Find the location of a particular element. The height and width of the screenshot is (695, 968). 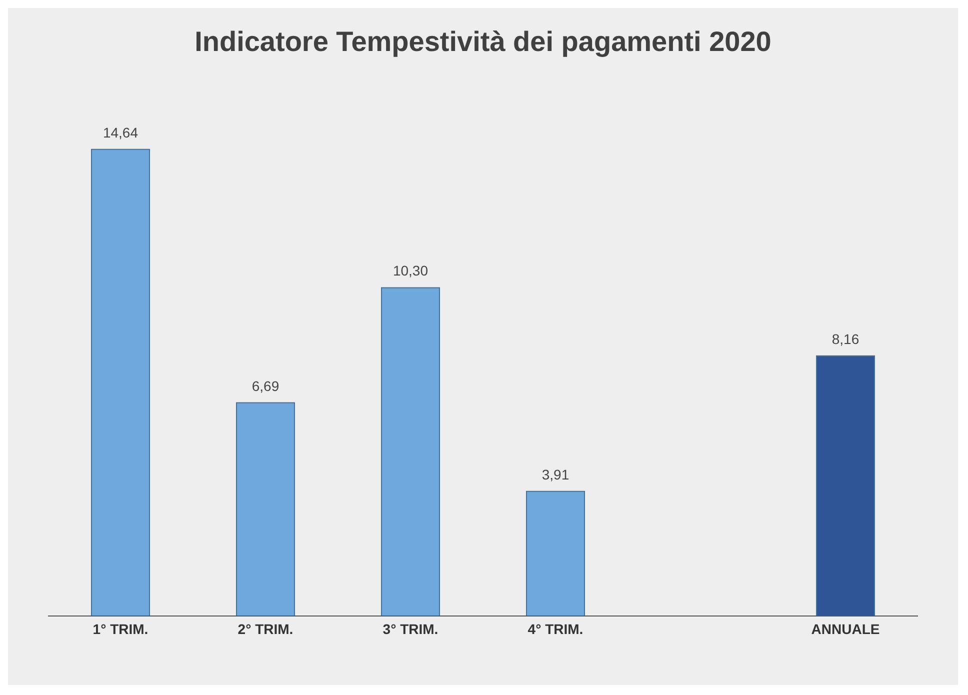

x-tick-label: 3° TRIM. is located at coordinates (410, 628).